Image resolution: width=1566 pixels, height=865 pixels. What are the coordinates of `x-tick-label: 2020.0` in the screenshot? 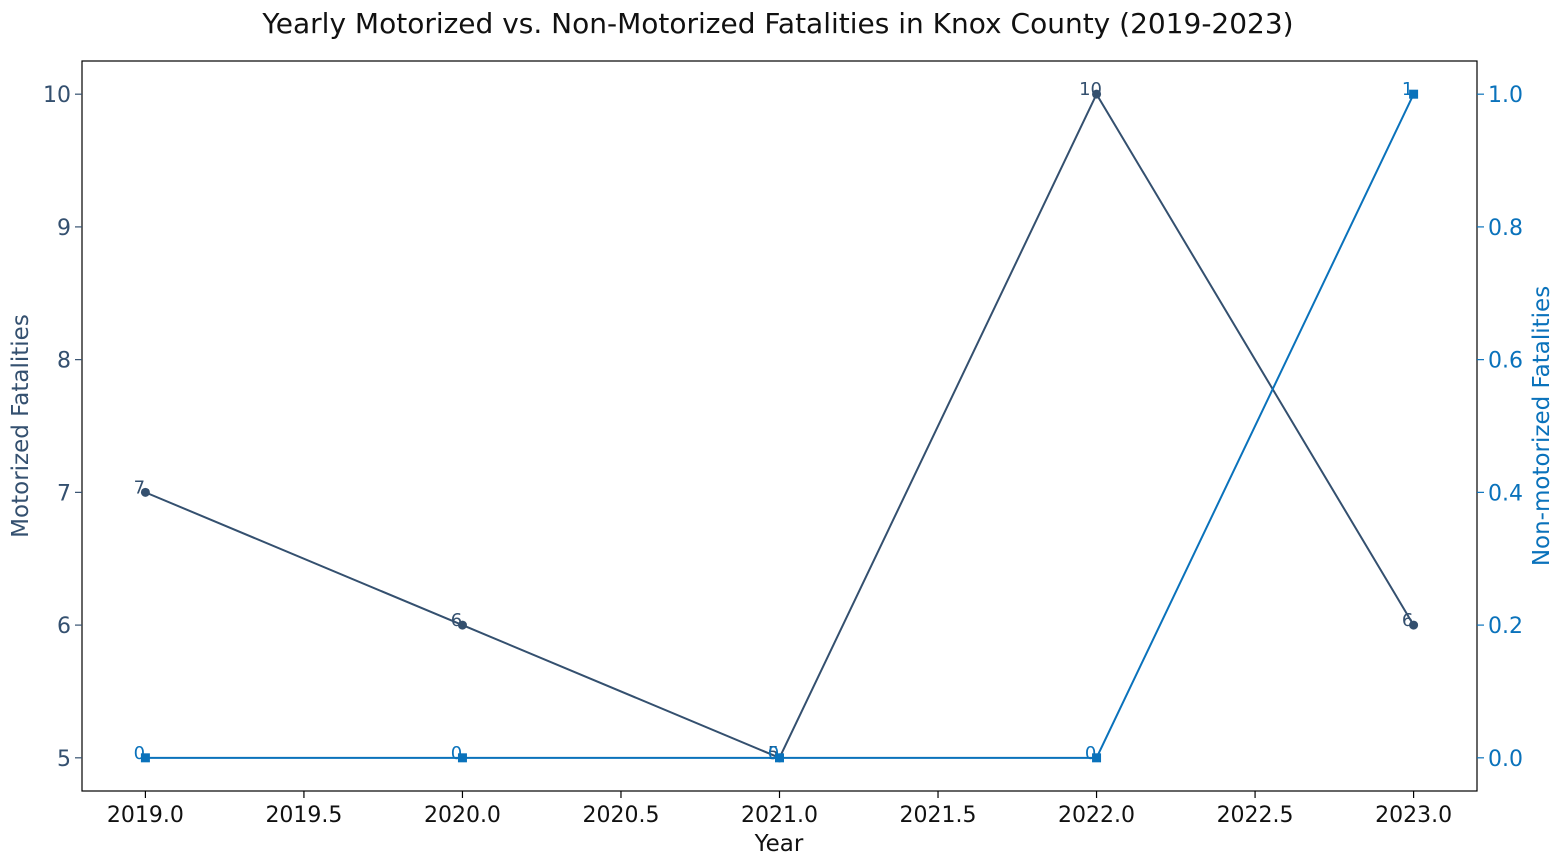 It's located at (462, 815).